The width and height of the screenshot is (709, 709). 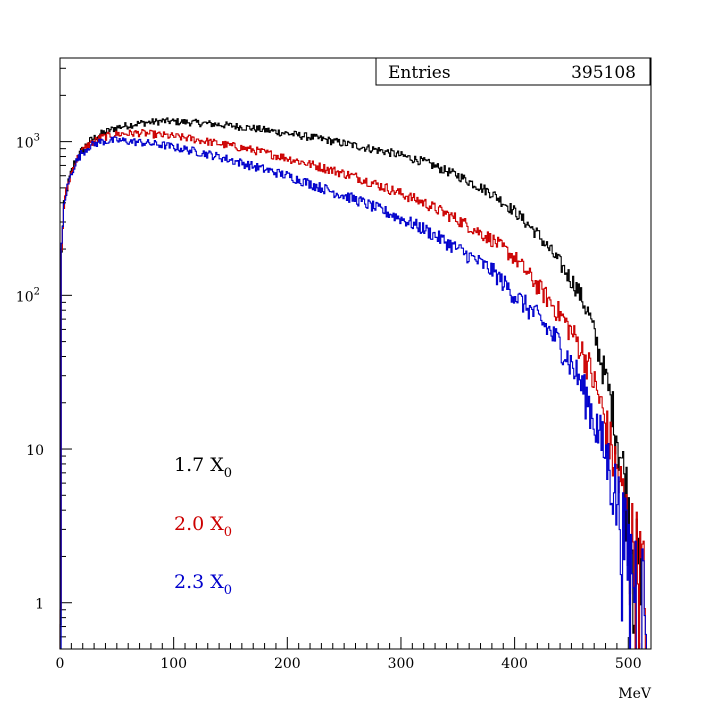 I want to click on stats-box-border, so click(x=513, y=71).